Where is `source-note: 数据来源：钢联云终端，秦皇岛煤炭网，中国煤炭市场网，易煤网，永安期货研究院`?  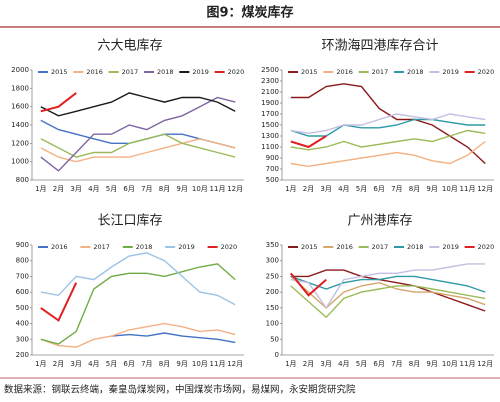 source-note: 数据来源：钢联云终端，秦皇岛煤炭网，中国煤炭市场网，易煤网，永安期货研究院 is located at coordinates (180, 390).